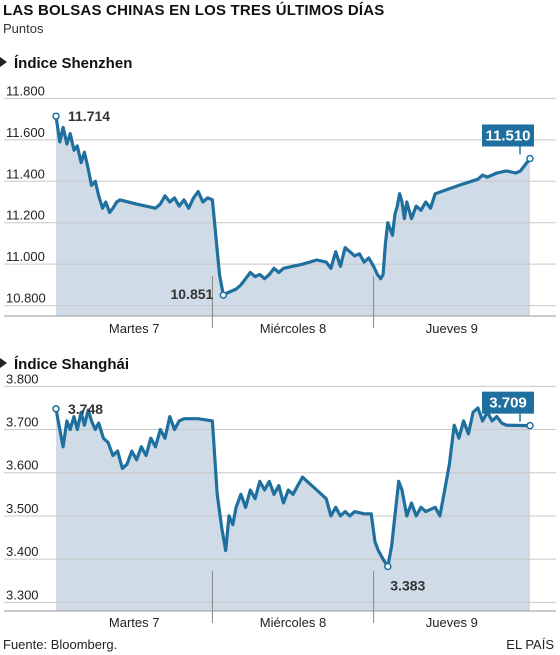  What do you see at coordinates (191, 294) in the screenshot?
I see `value-label: 10.851` at bounding box center [191, 294].